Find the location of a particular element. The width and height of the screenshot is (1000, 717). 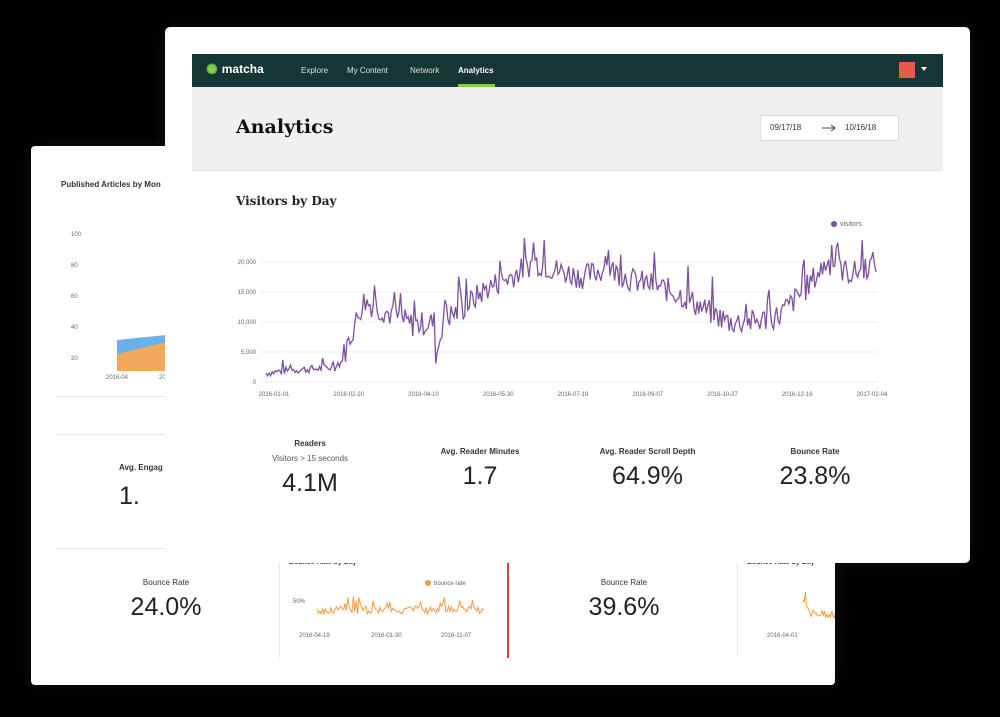

metric-scroll-depth: Avg. Reader Scroll Depth 64.9% is located at coordinates (647, 469).